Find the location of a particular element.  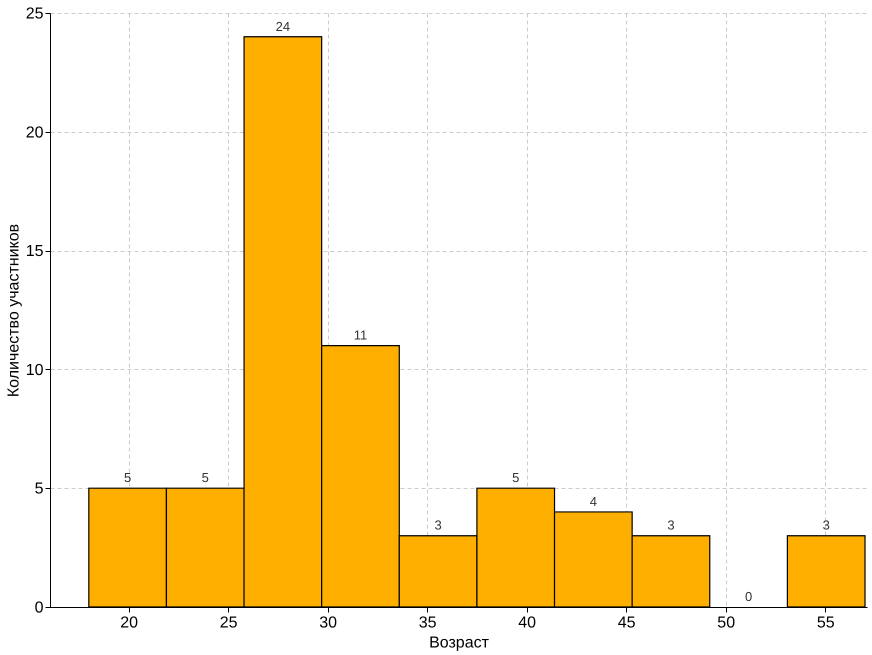

data-label: 11 is located at coordinates (361, 335).